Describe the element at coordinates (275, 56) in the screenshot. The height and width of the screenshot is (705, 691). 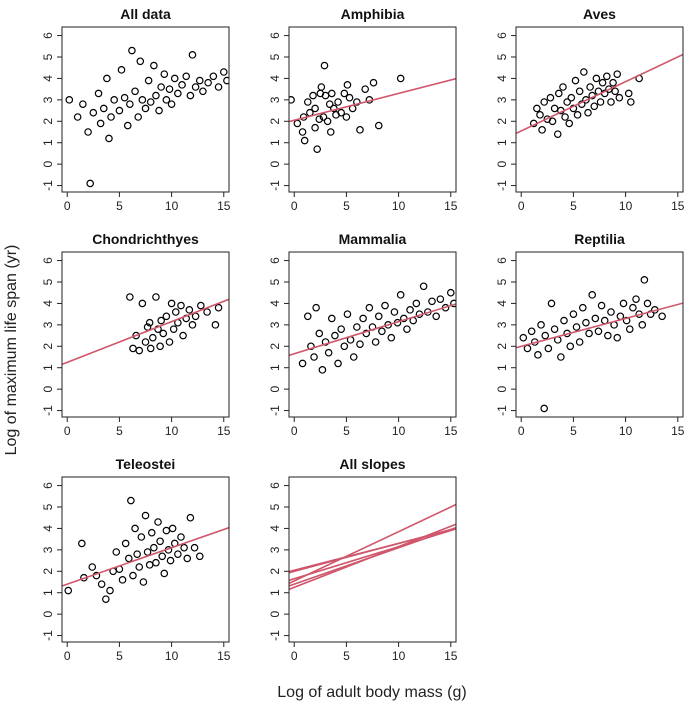
I see `y-tick-label: 5` at that location.